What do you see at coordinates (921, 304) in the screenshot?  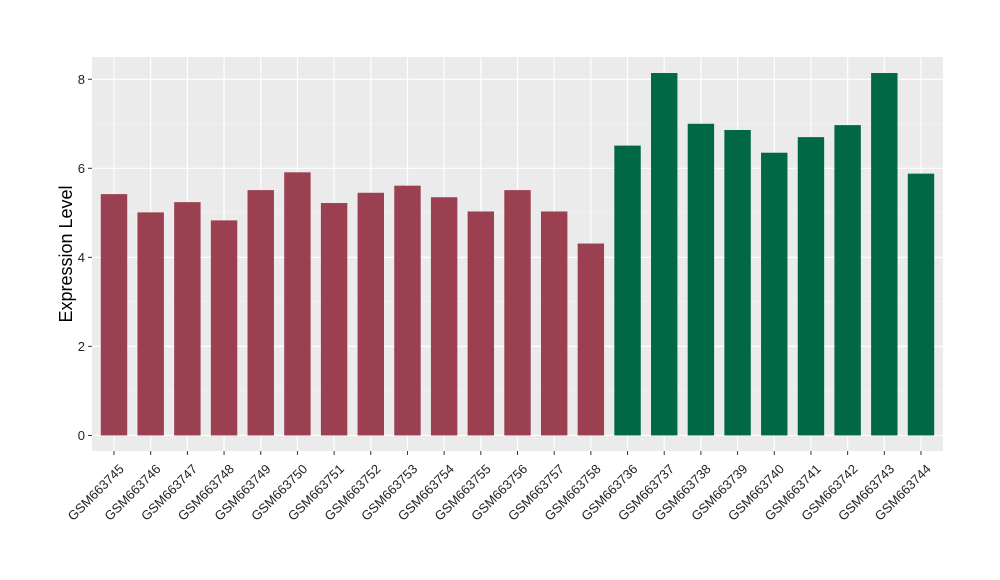 I see `bar-GSM663744` at bounding box center [921, 304].